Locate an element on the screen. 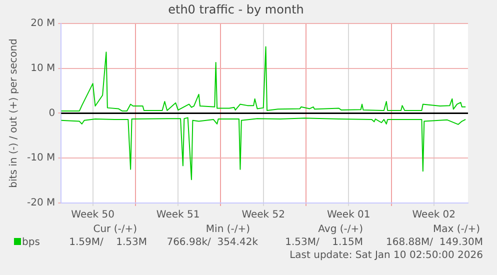 The width and height of the screenshot is (497, 275). x-tick-label: Week 50 is located at coordinates (92, 215).